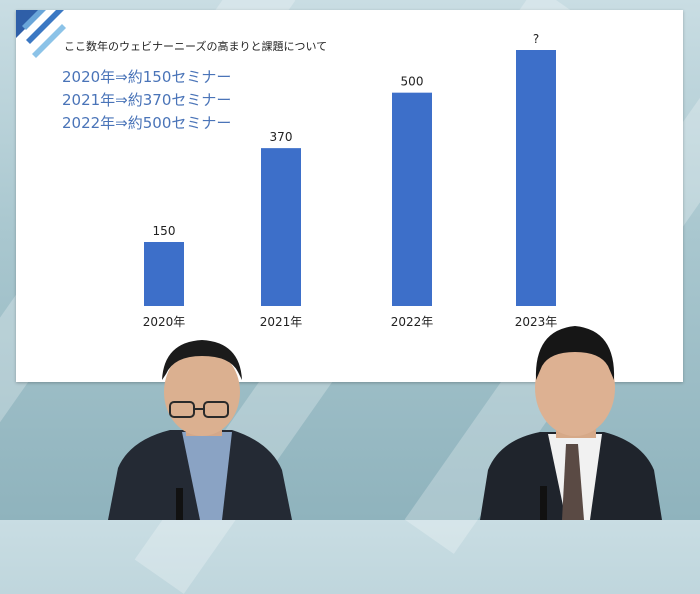  Describe the element at coordinates (412, 82) in the screenshot. I see `data-label-2: 500` at that location.